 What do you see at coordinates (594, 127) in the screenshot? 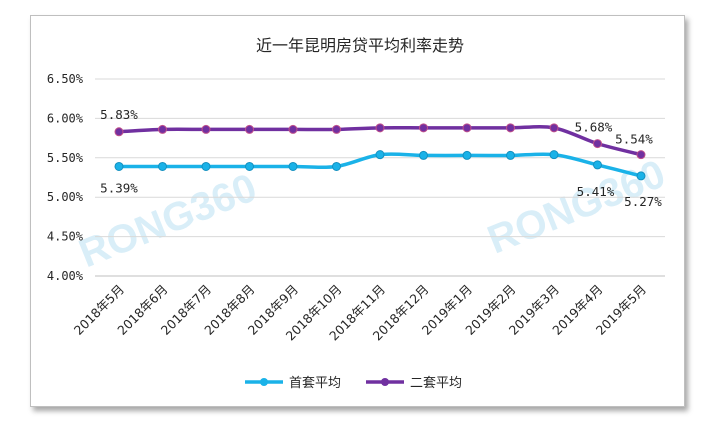
I see `data-label: 5.68%` at bounding box center [594, 127].